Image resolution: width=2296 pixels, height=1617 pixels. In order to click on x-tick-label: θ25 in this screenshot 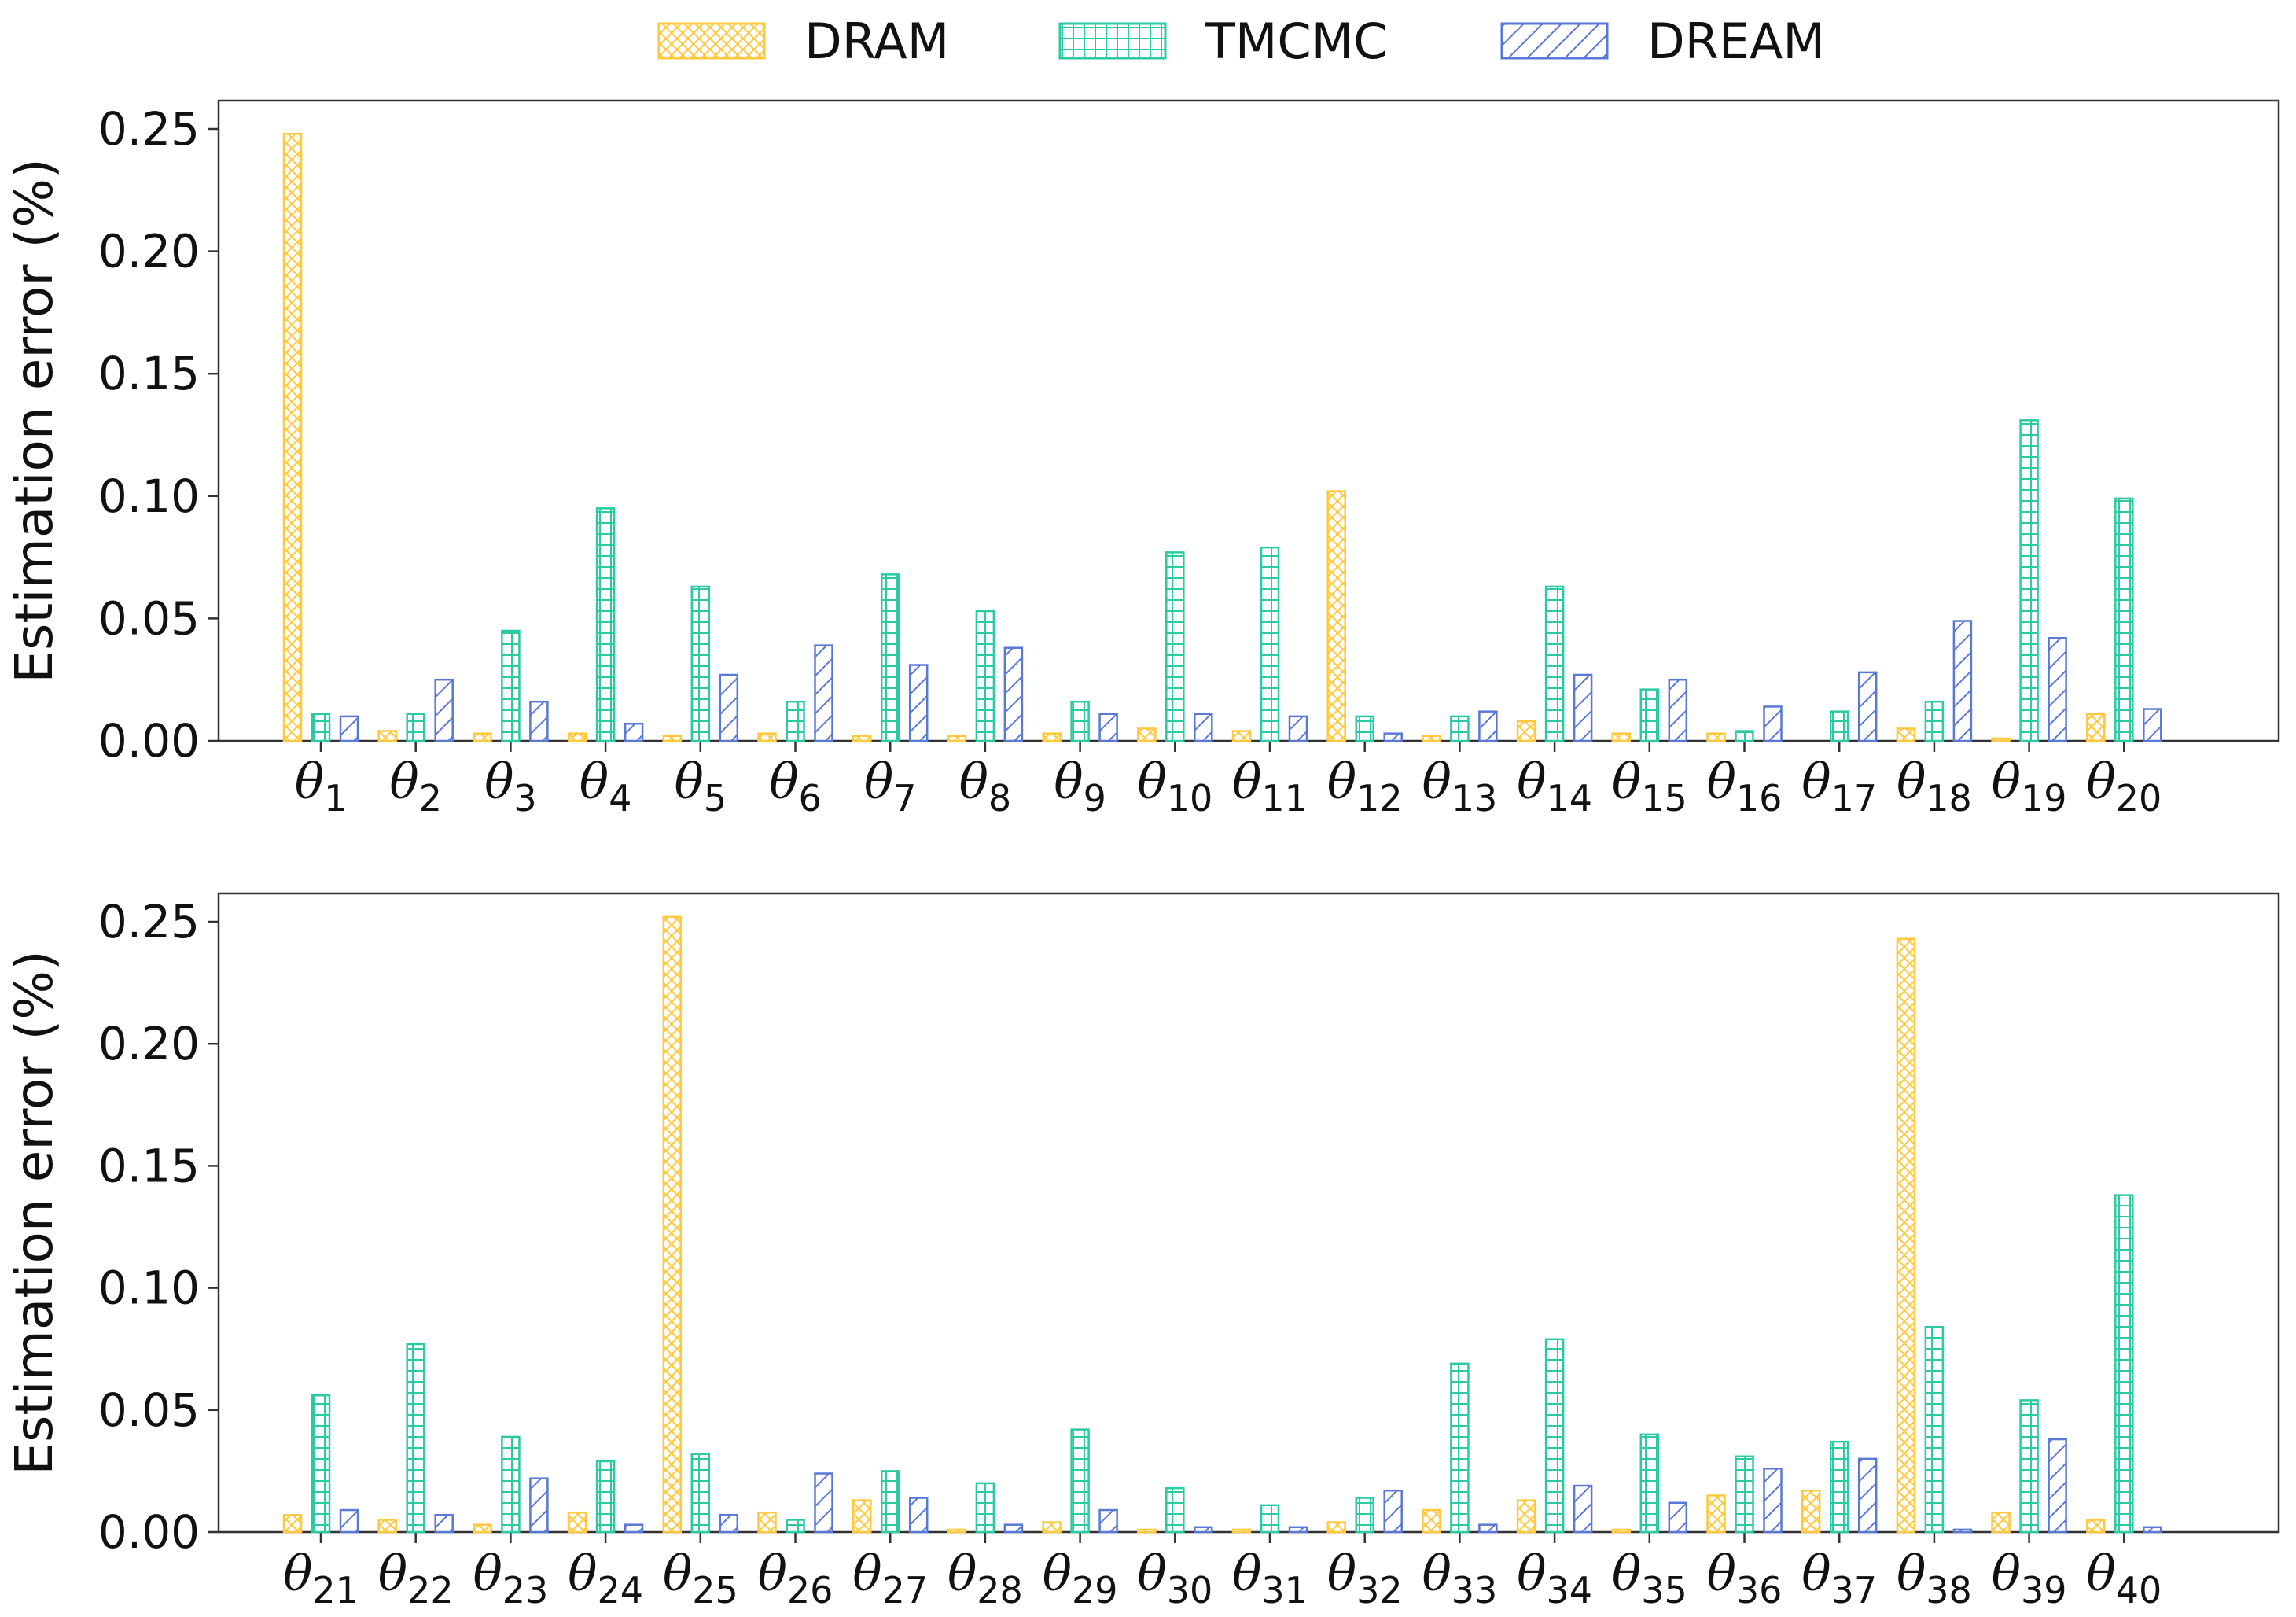, I will do `click(700, 1578)`.